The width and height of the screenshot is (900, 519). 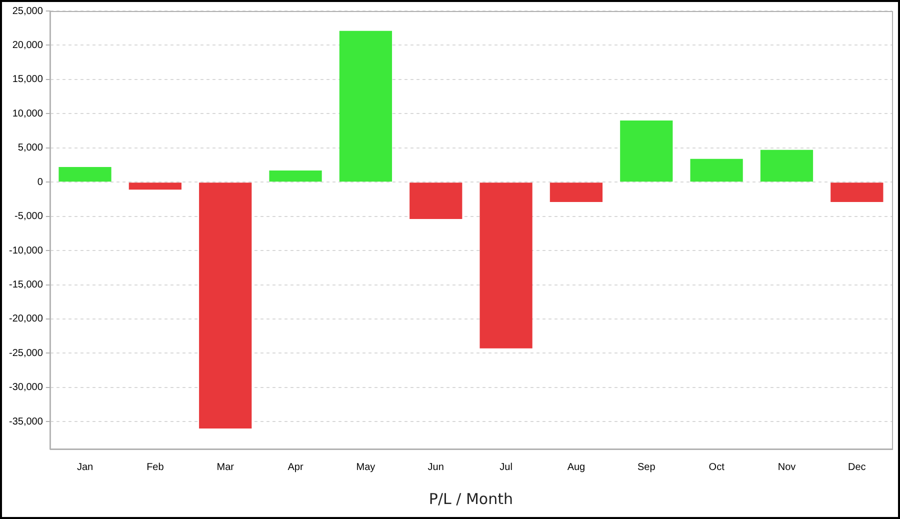 I want to click on x-tick-label: Feb, so click(x=155, y=467).